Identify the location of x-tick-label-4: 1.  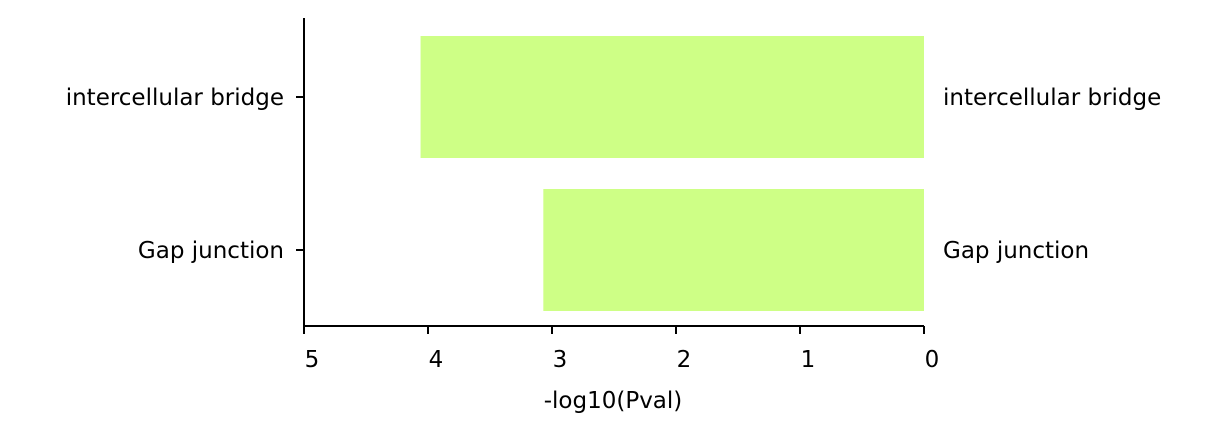
(808, 360).